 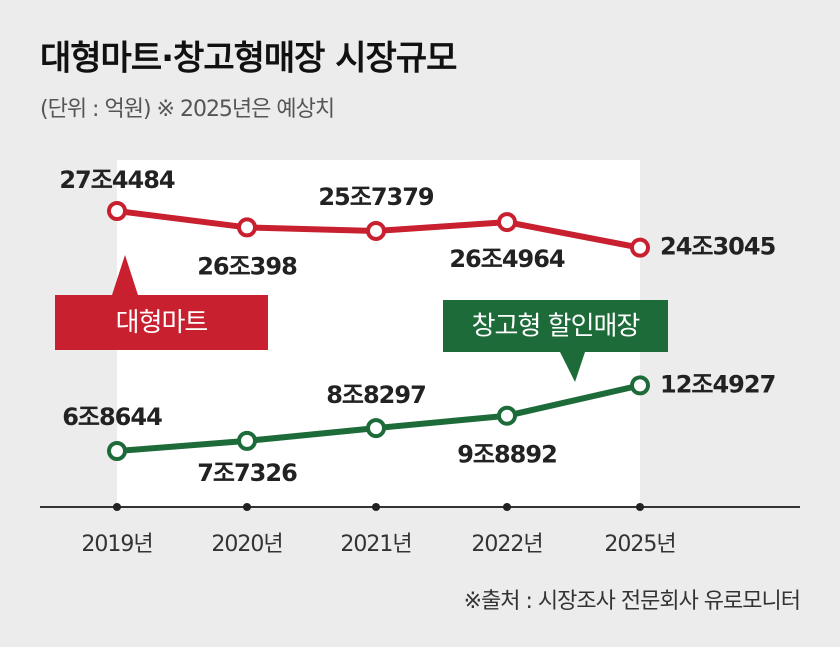 What do you see at coordinates (639, 544) in the screenshot?
I see `x-tick-label: 2025년` at bounding box center [639, 544].